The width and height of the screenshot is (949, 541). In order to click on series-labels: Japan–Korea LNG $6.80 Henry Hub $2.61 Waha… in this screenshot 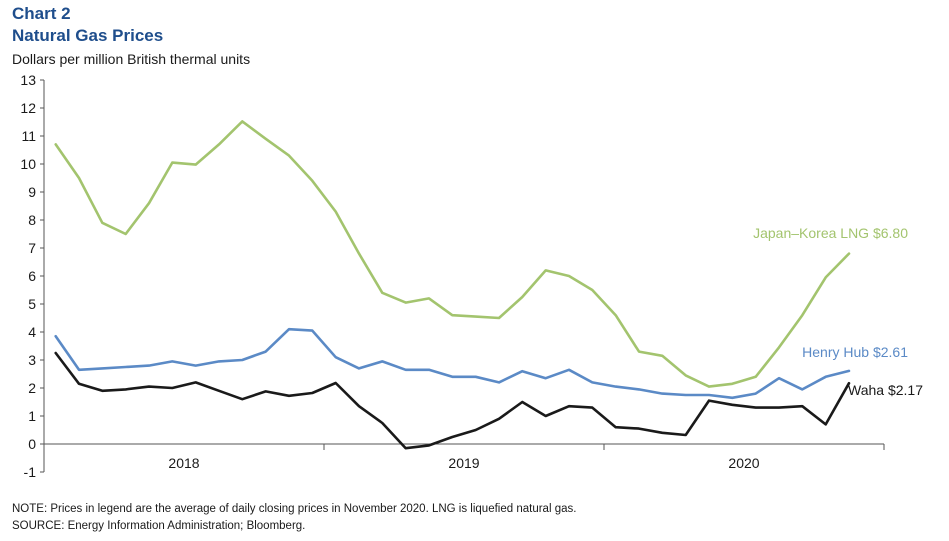, I will do `click(838, 311)`.